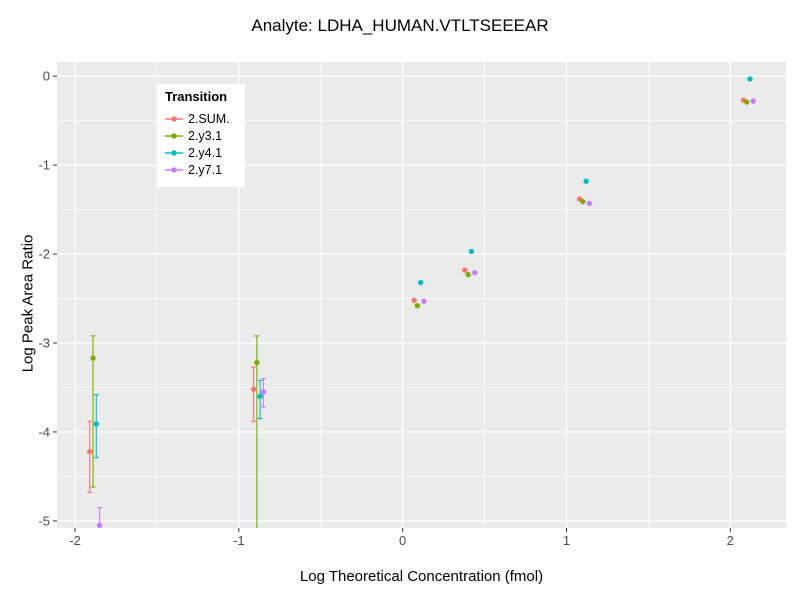  Describe the element at coordinates (421, 576) in the screenshot. I see `x-axis-title: Log Theoretical Concentration (fmol)` at that location.